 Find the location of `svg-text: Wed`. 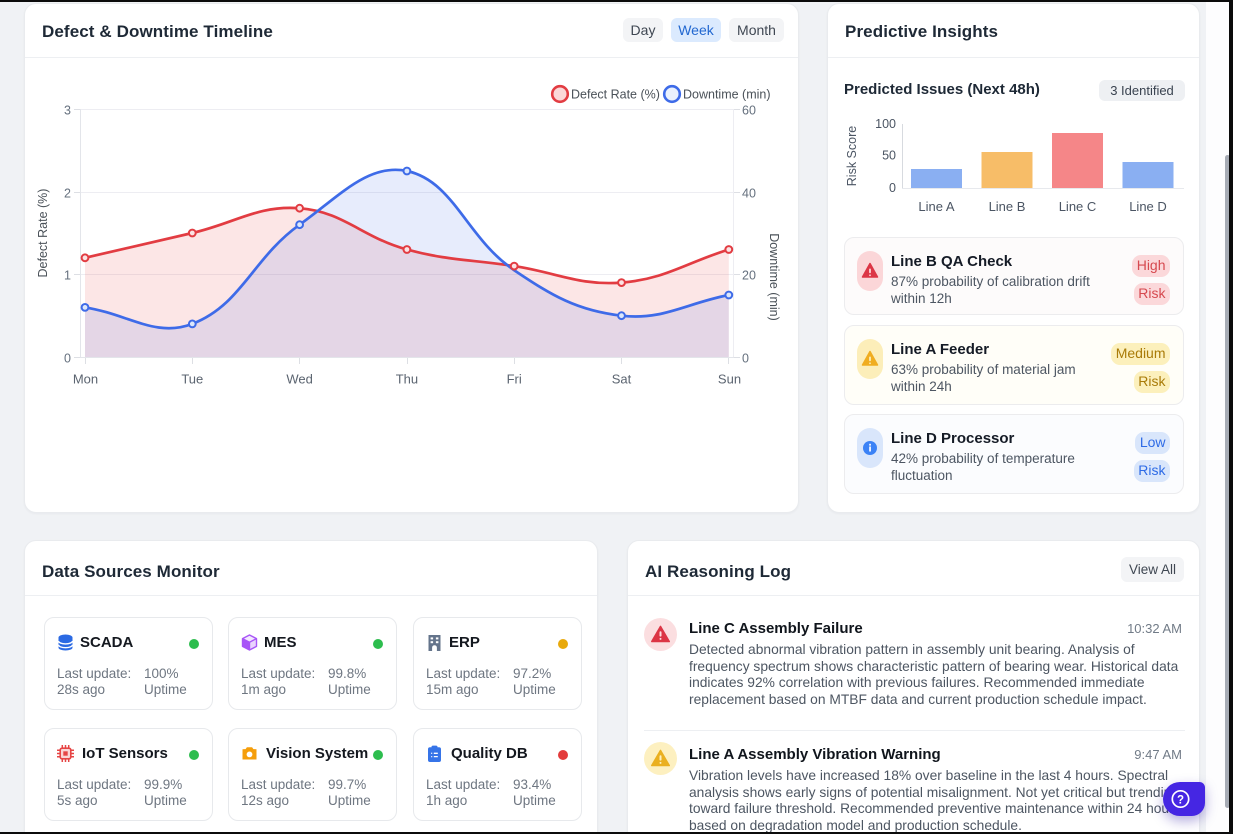

svg-text: Wed is located at coordinates (299, 379).